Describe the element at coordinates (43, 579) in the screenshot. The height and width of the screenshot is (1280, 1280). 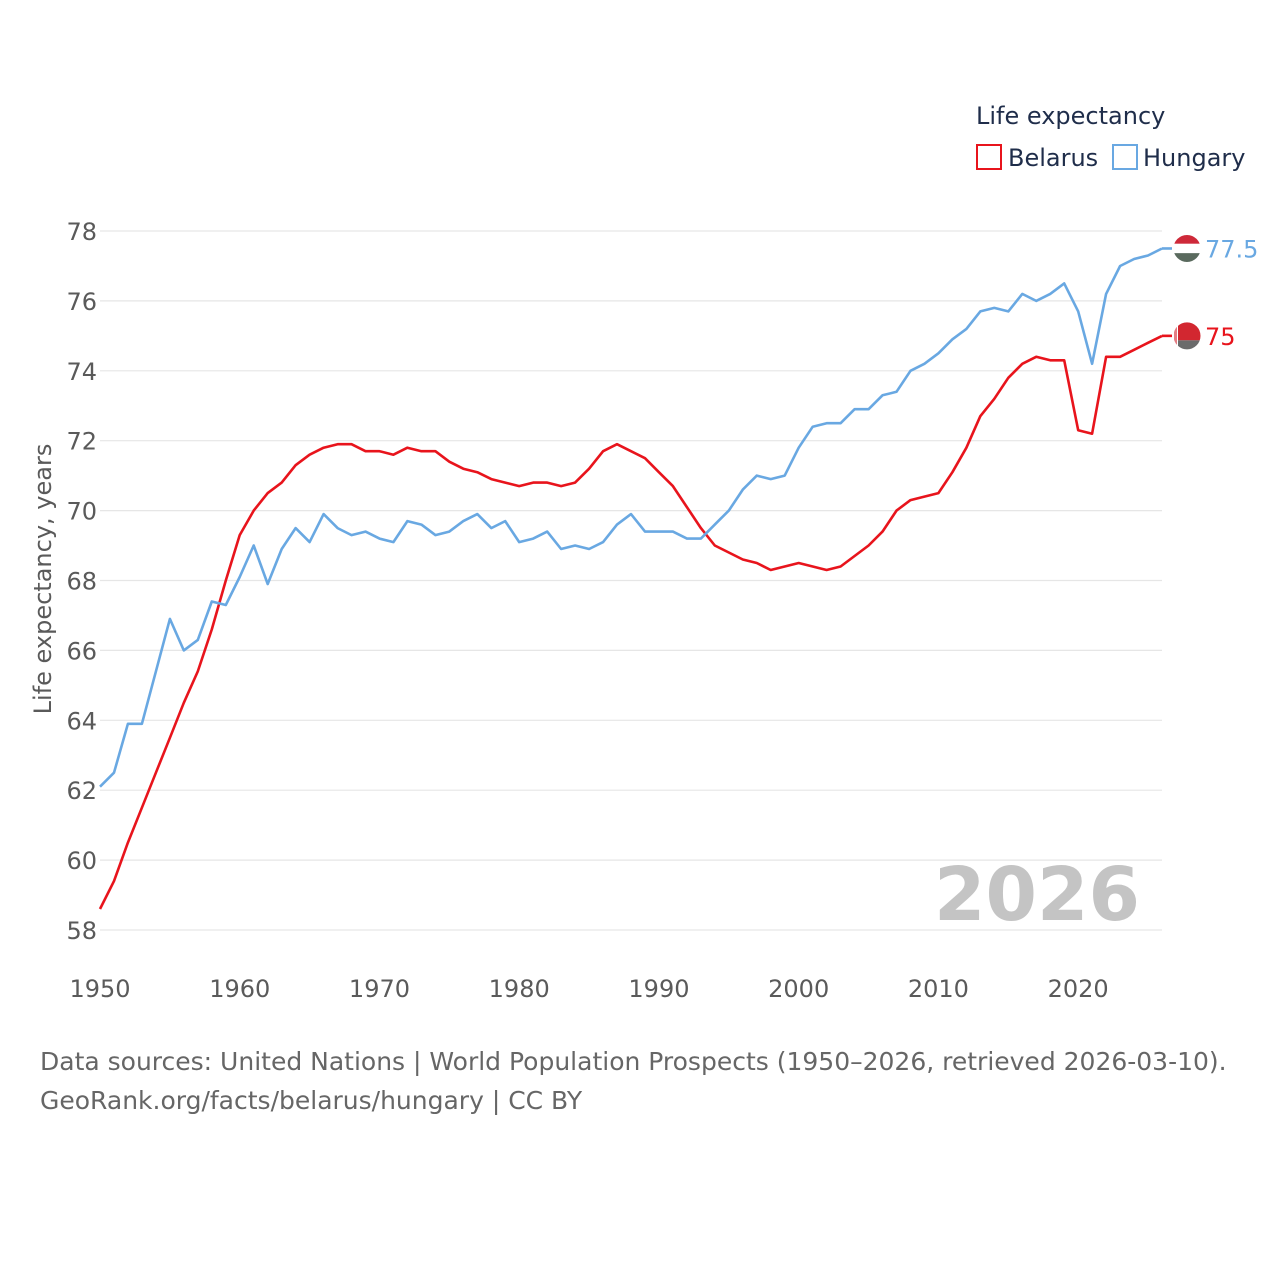
I see `y-axis-label: Life expectancy, years` at that location.